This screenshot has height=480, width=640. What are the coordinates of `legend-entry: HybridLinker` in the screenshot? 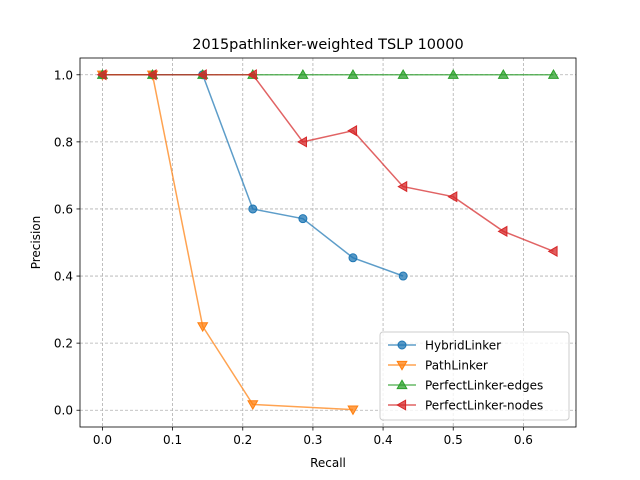 It's located at (444, 346).